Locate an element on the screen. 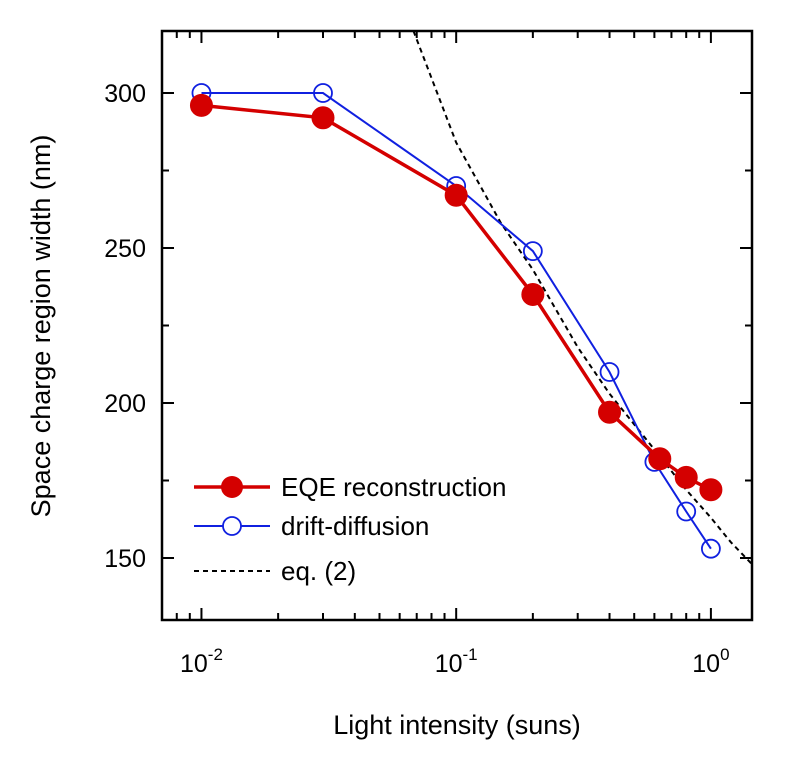 This screenshot has height=768, width=797. x-tick-label: 10⁻² is located at coordinates (201, 661).